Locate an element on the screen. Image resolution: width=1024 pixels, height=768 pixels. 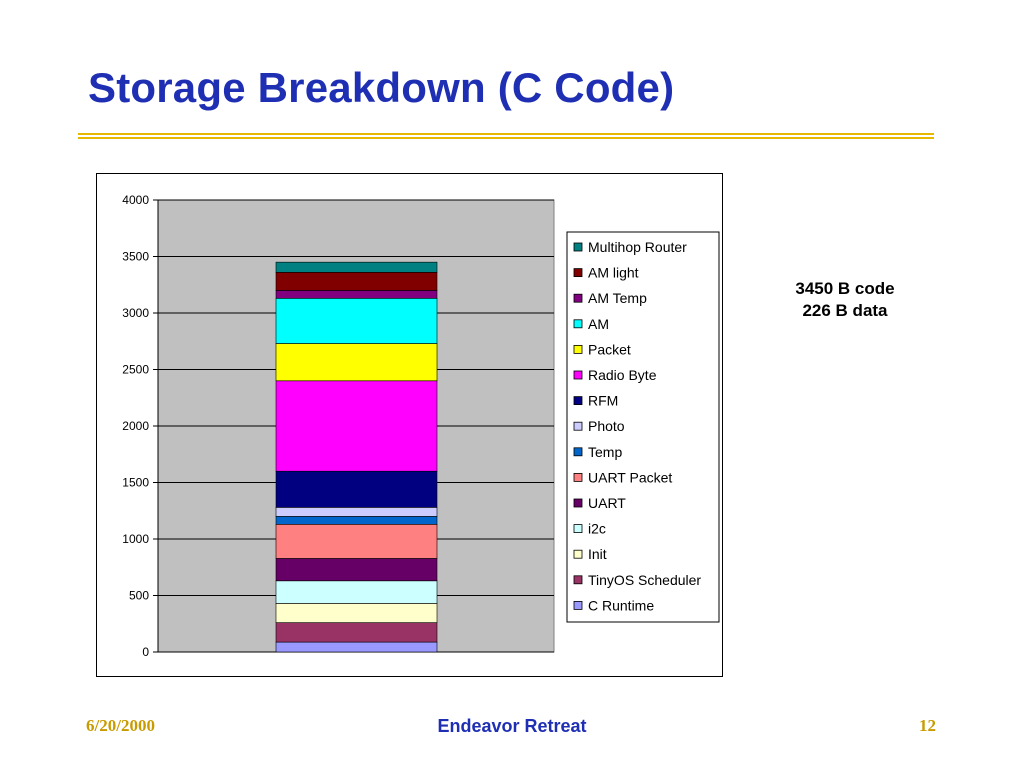
data-size-text: 226 B data is located at coordinates (845, 310).